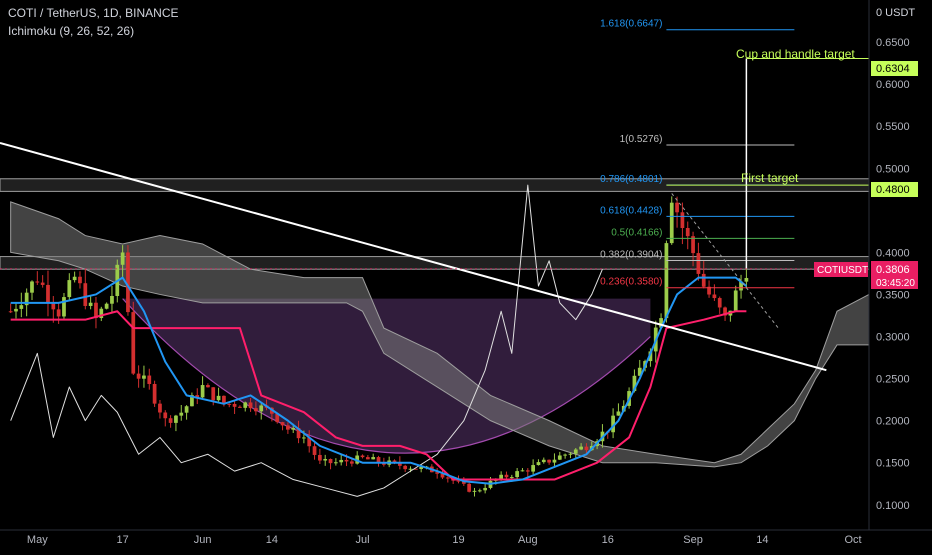  Describe the element at coordinates (528, 540) in the screenshot. I see `x-tick-label-6: Aug` at that location.